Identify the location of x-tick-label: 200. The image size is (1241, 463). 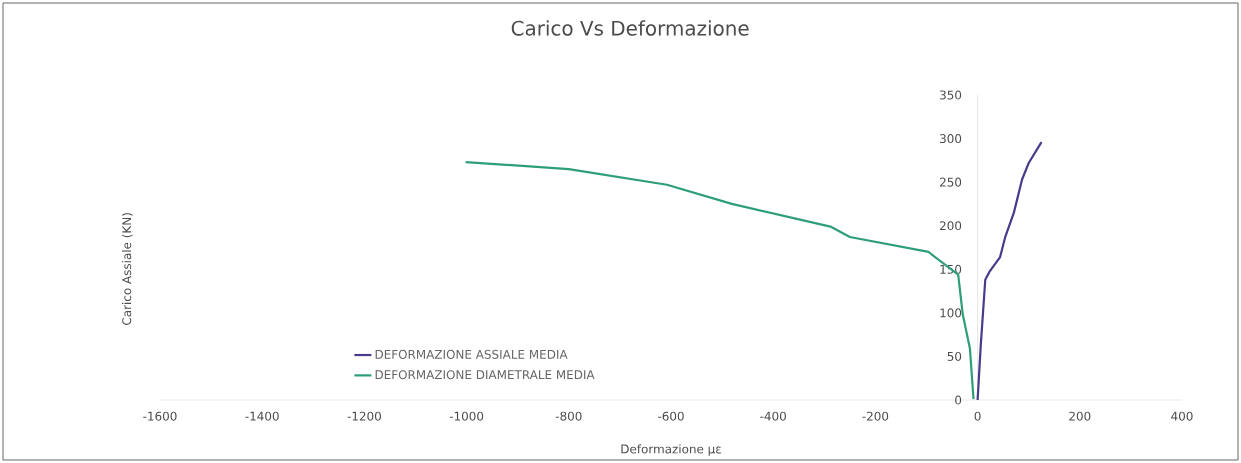
(1080, 416).